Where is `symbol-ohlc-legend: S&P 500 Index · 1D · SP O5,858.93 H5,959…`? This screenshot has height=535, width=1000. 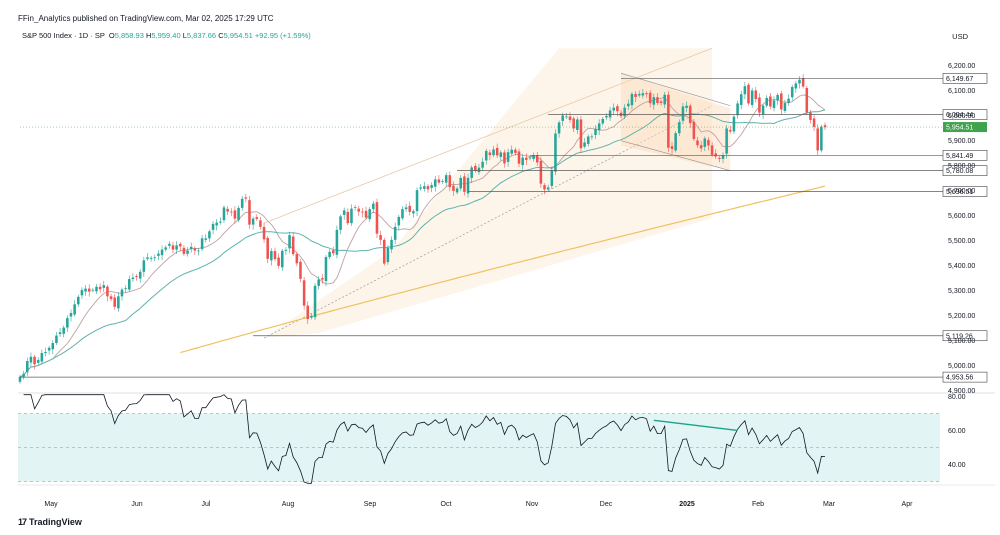
symbol-ohlc-legend: S&P 500 Index · 1D · SP O5,858.93 H5,959… is located at coordinates (166, 35).